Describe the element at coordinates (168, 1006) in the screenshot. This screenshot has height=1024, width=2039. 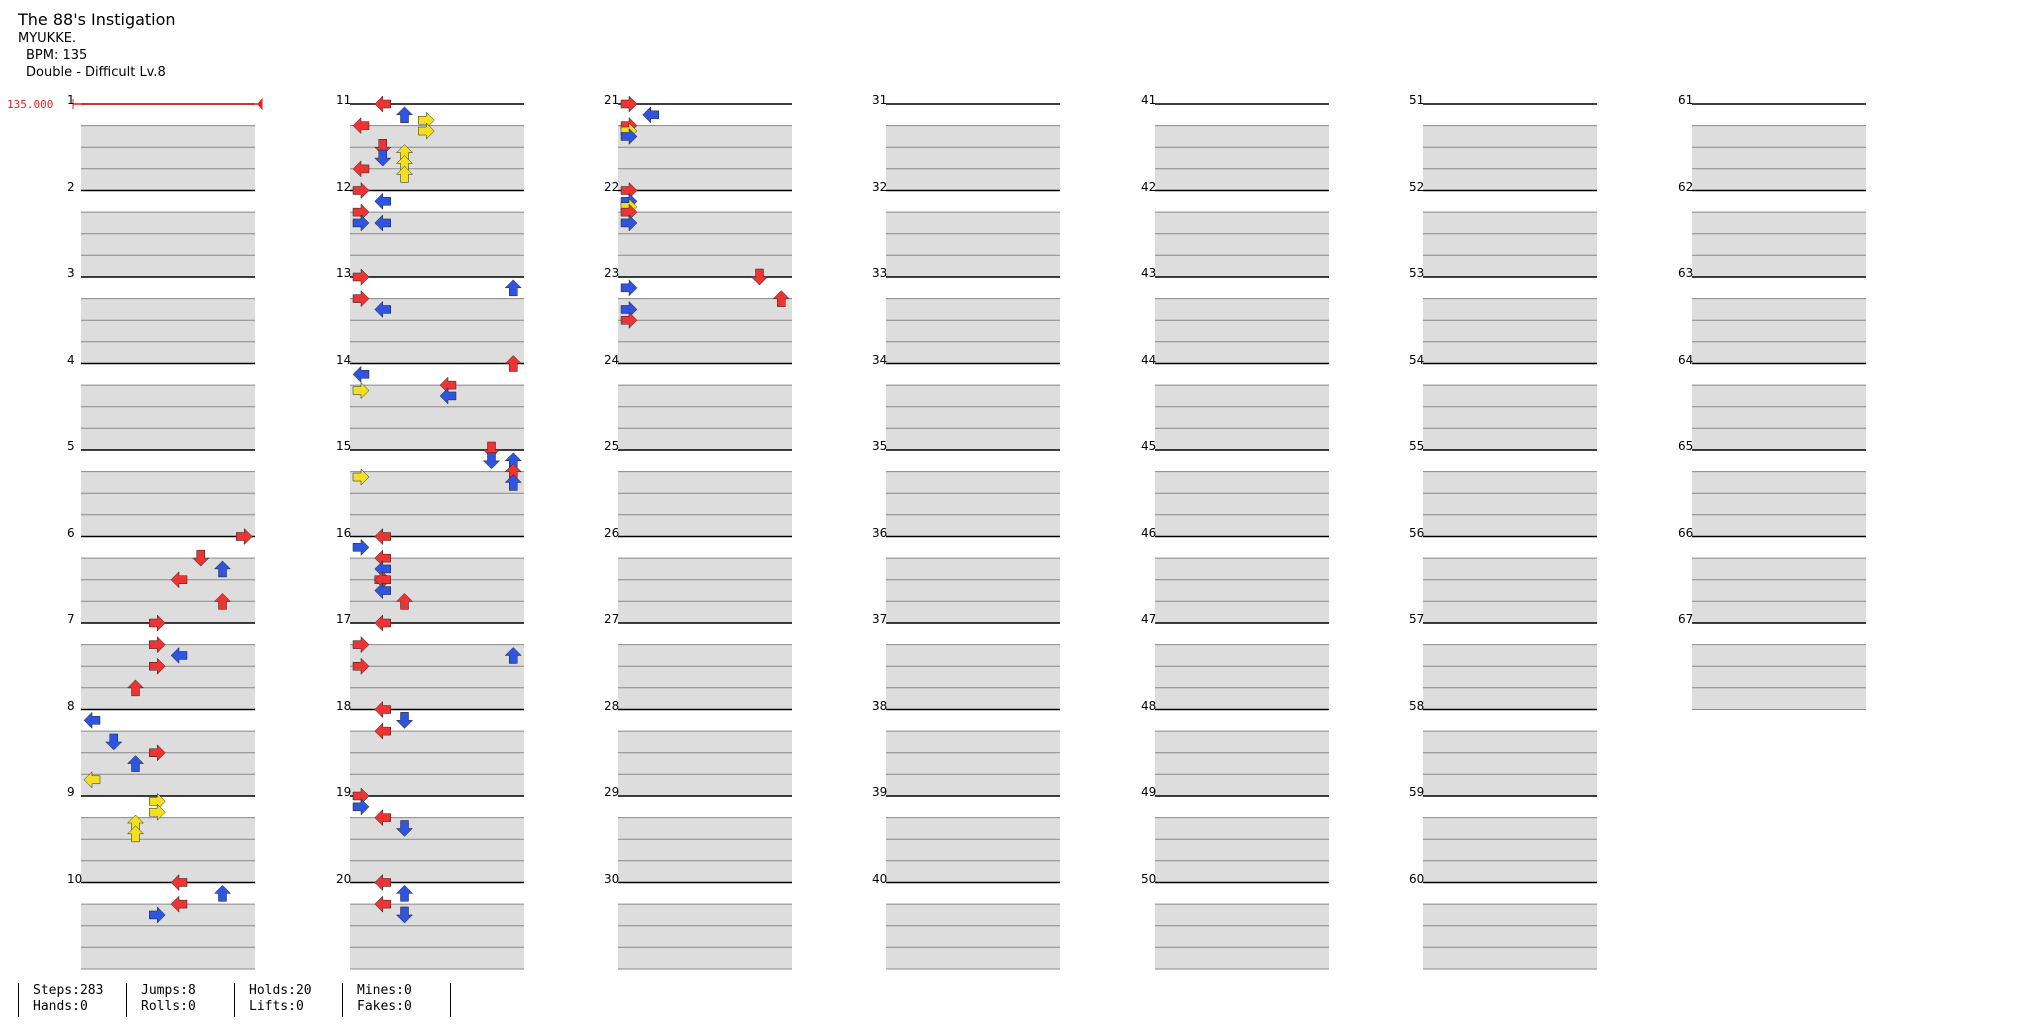
I see `stat-rolls: Rolls:0` at that location.